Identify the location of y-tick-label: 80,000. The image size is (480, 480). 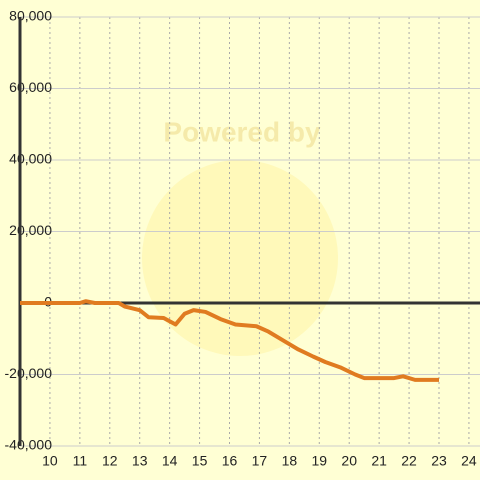
(30, 16).